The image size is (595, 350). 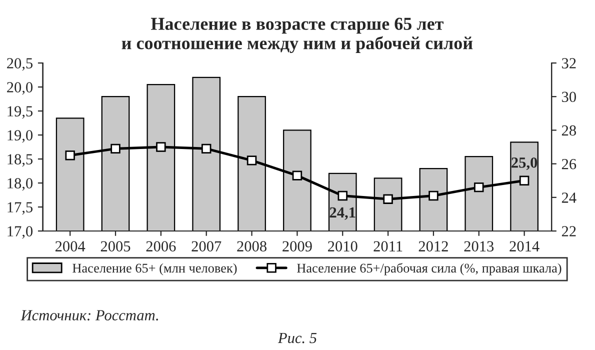 What do you see at coordinates (70, 246) in the screenshot?
I see `x-tick-label: 2004` at bounding box center [70, 246].